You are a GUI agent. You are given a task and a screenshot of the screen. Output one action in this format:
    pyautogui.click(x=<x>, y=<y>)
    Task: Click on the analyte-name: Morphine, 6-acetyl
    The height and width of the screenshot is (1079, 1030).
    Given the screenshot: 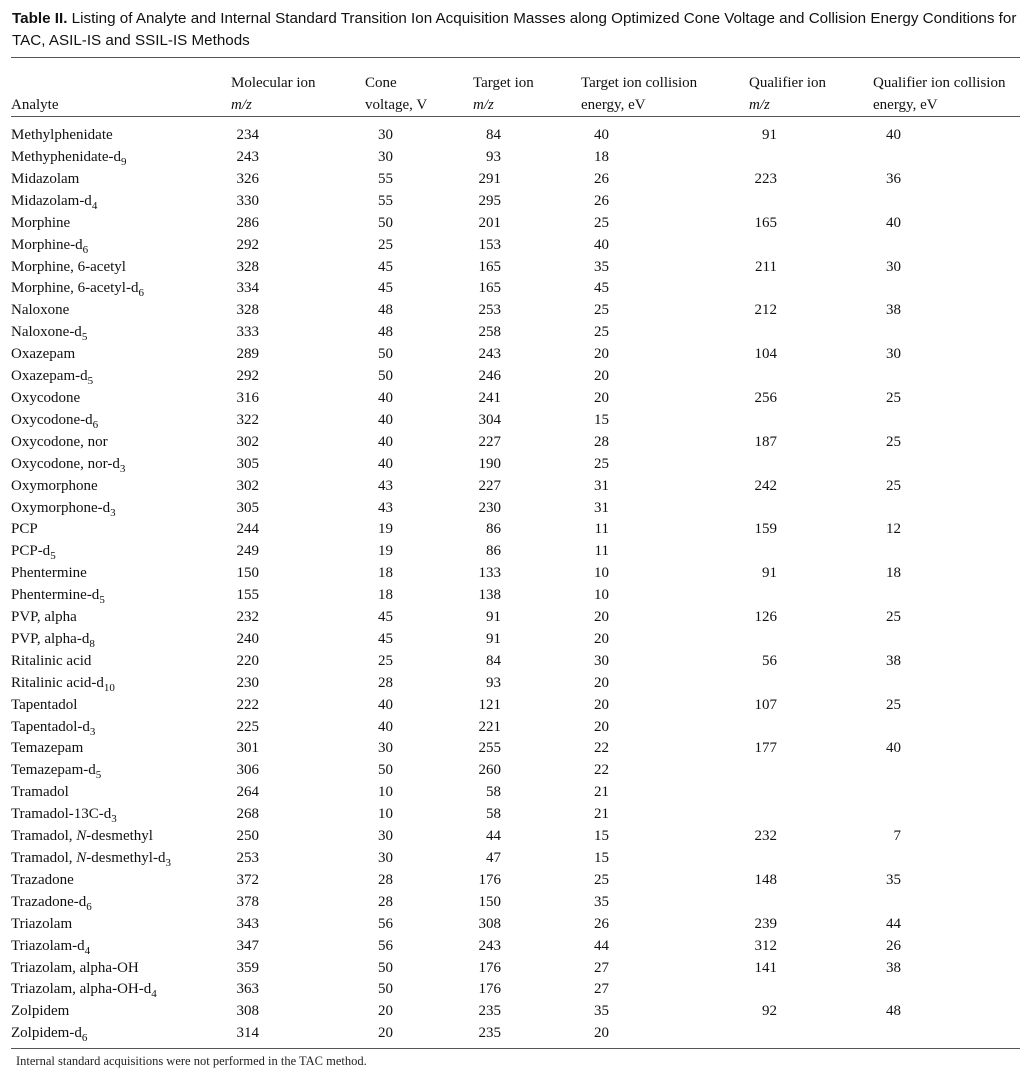 What is the action you would take?
    pyautogui.click(x=68, y=266)
    